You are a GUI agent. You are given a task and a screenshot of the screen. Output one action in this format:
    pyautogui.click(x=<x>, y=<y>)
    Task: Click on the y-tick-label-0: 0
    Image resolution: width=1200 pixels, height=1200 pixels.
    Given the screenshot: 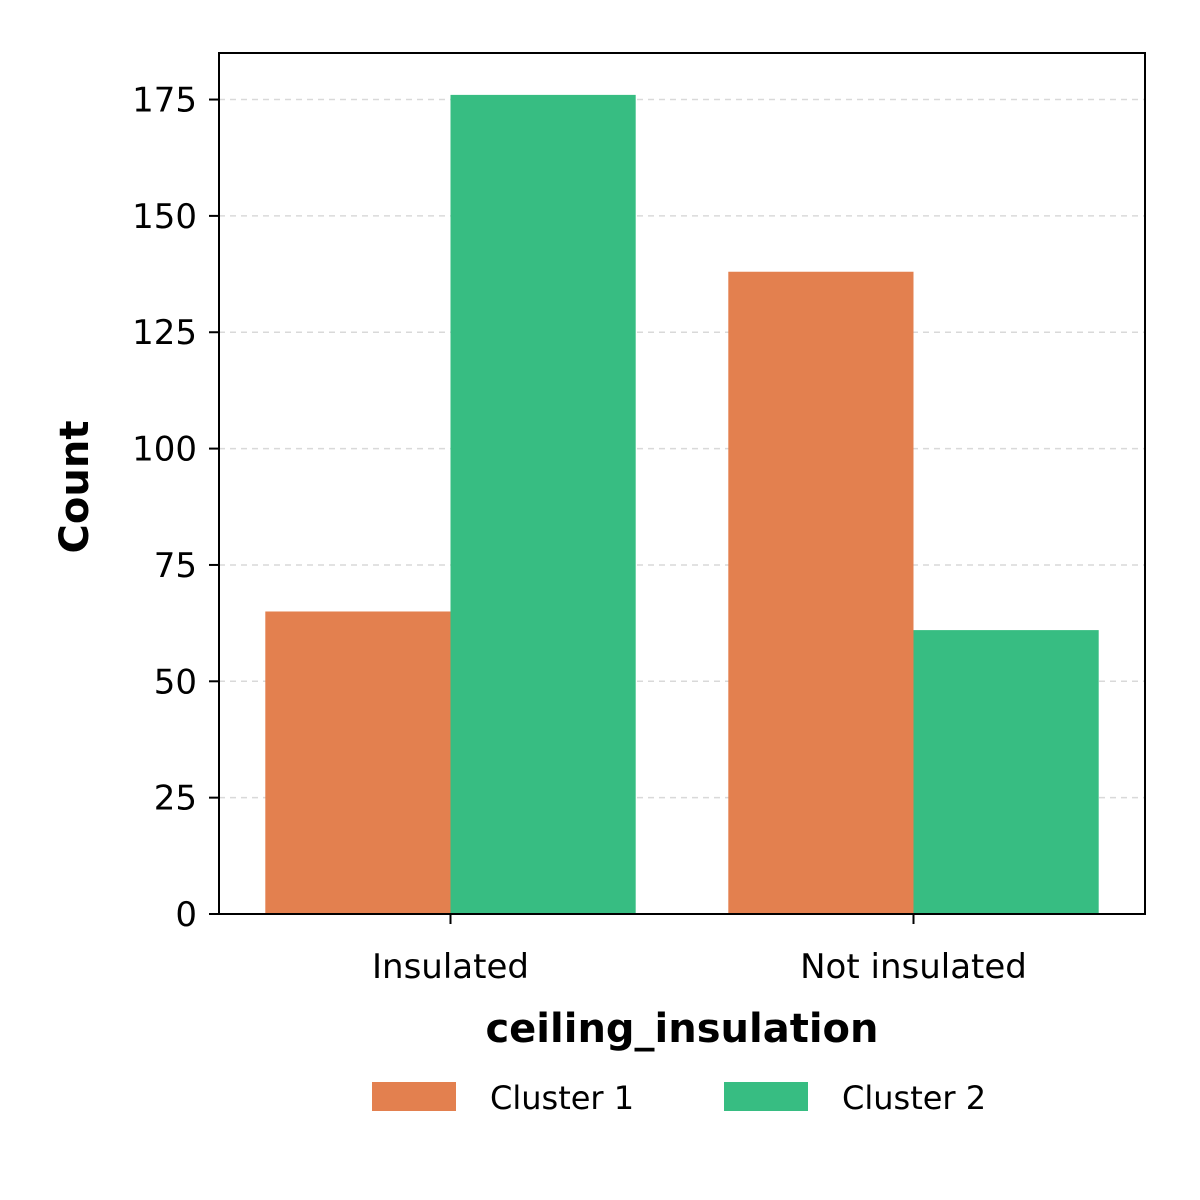 What is the action you would take?
    pyautogui.click(x=186, y=915)
    